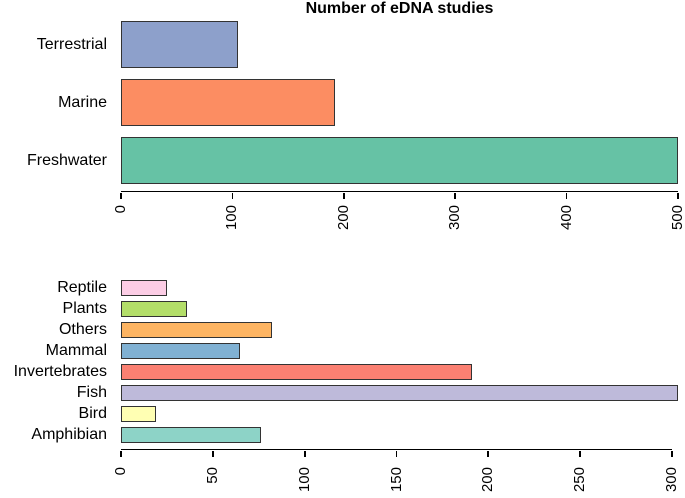 The width and height of the screenshot is (685, 498). What do you see at coordinates (82, 329) in the screenshot?
I see `category-label-others: Others` at bounding box center [82, 329].